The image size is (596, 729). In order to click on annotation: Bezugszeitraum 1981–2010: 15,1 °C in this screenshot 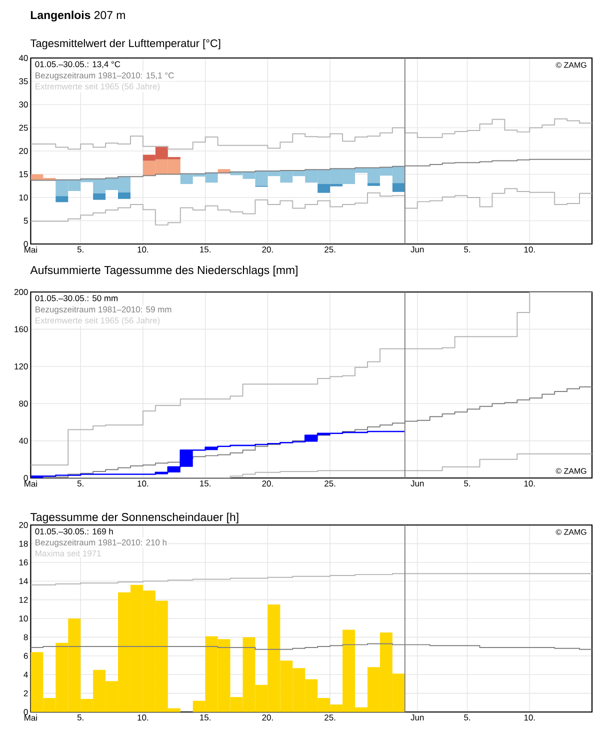, I will do `click(105, 76)`.